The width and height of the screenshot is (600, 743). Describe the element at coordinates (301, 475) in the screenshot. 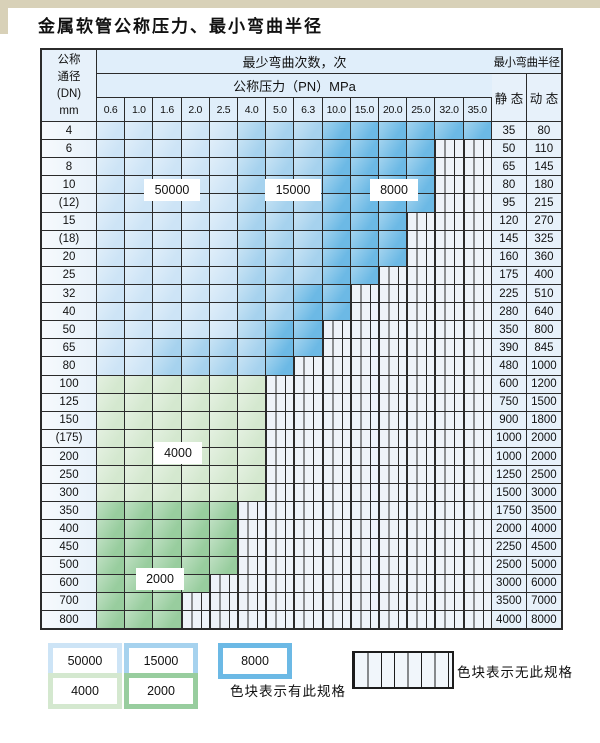

I see `table-row: 250 1250 2500` at that location.